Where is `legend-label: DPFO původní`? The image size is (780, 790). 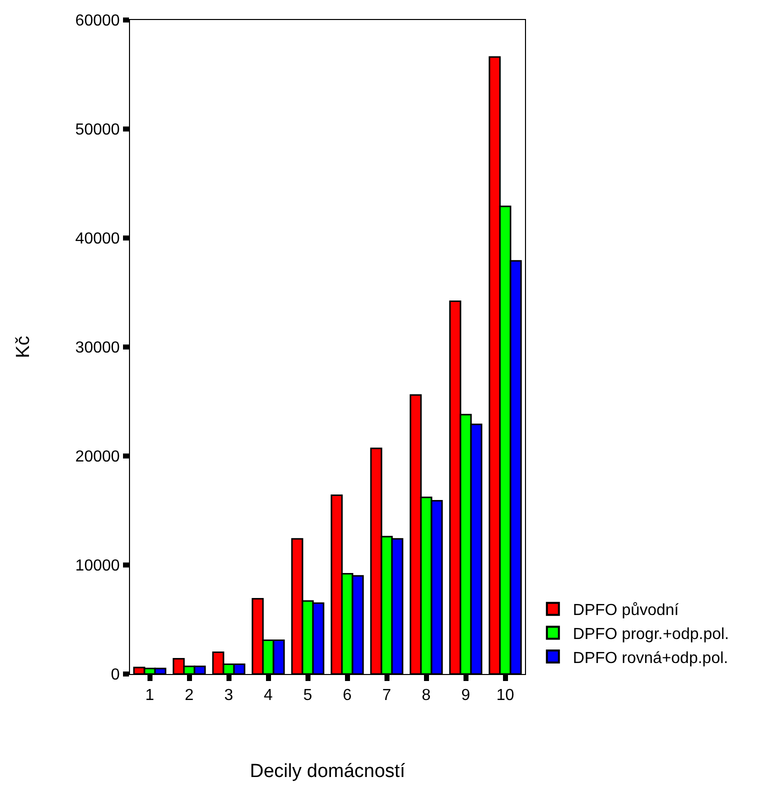 legend-label: DPFO původní is located at coordinates (626, 611).